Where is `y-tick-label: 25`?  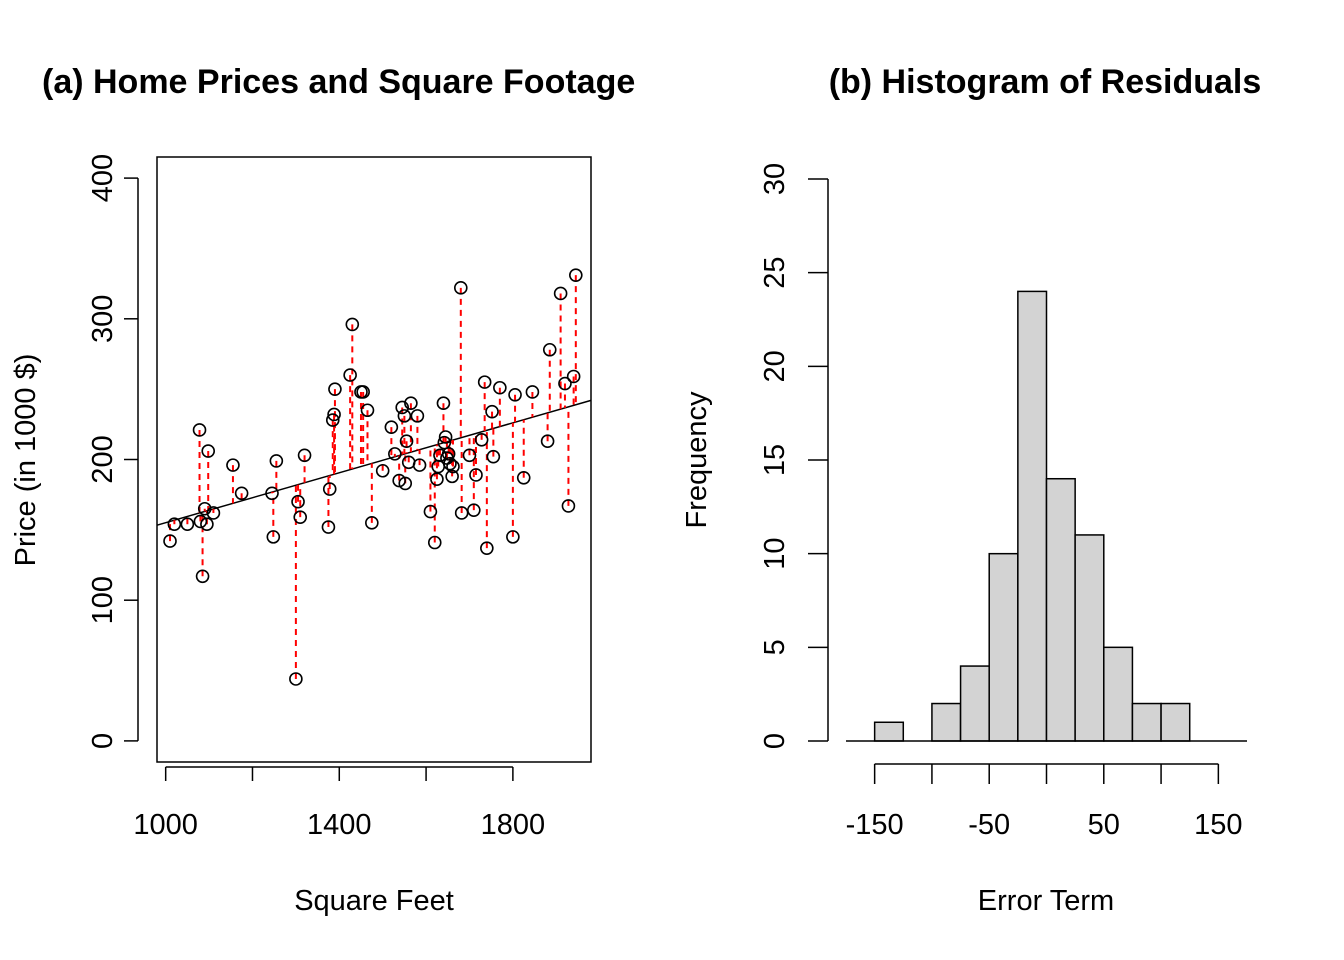 y-tick-label: 25 is located at coordinates (775, 273).